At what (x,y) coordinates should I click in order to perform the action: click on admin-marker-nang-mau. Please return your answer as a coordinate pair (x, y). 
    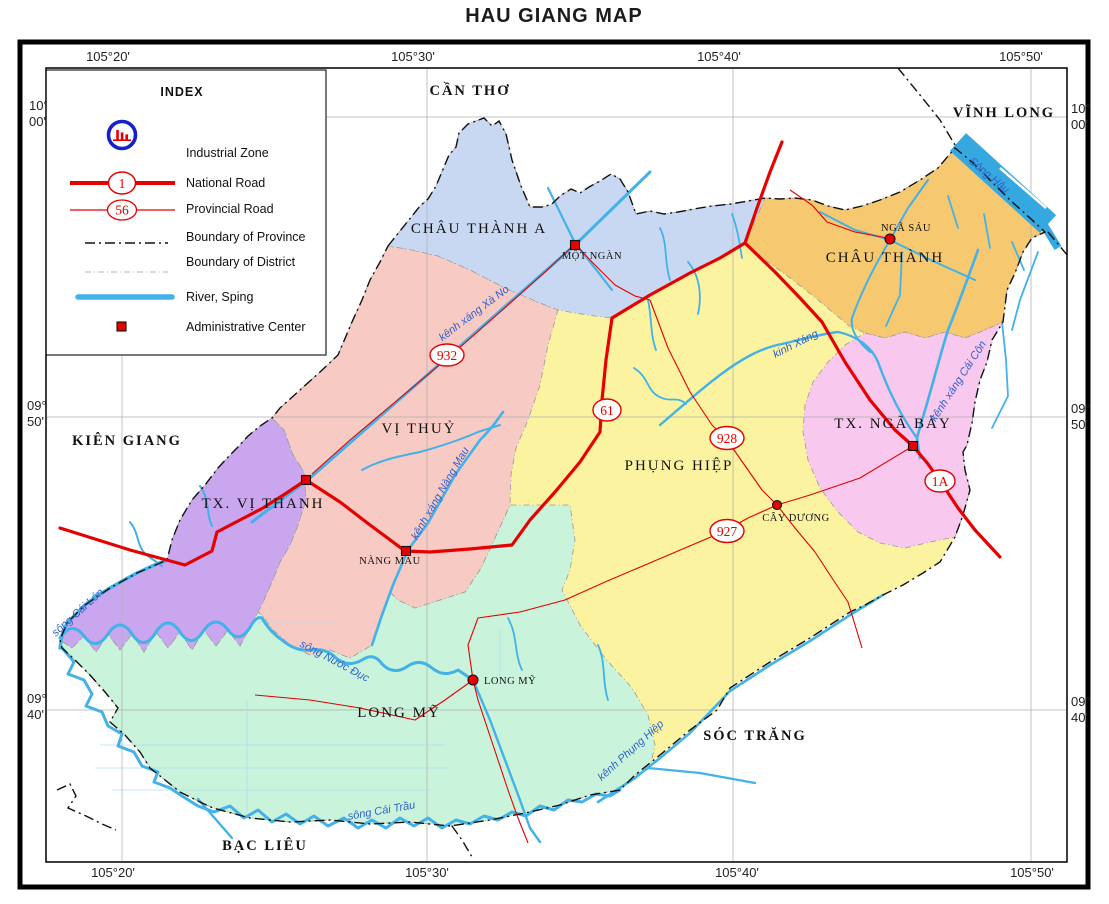
    Looking at the image, I should click on (406, 551).